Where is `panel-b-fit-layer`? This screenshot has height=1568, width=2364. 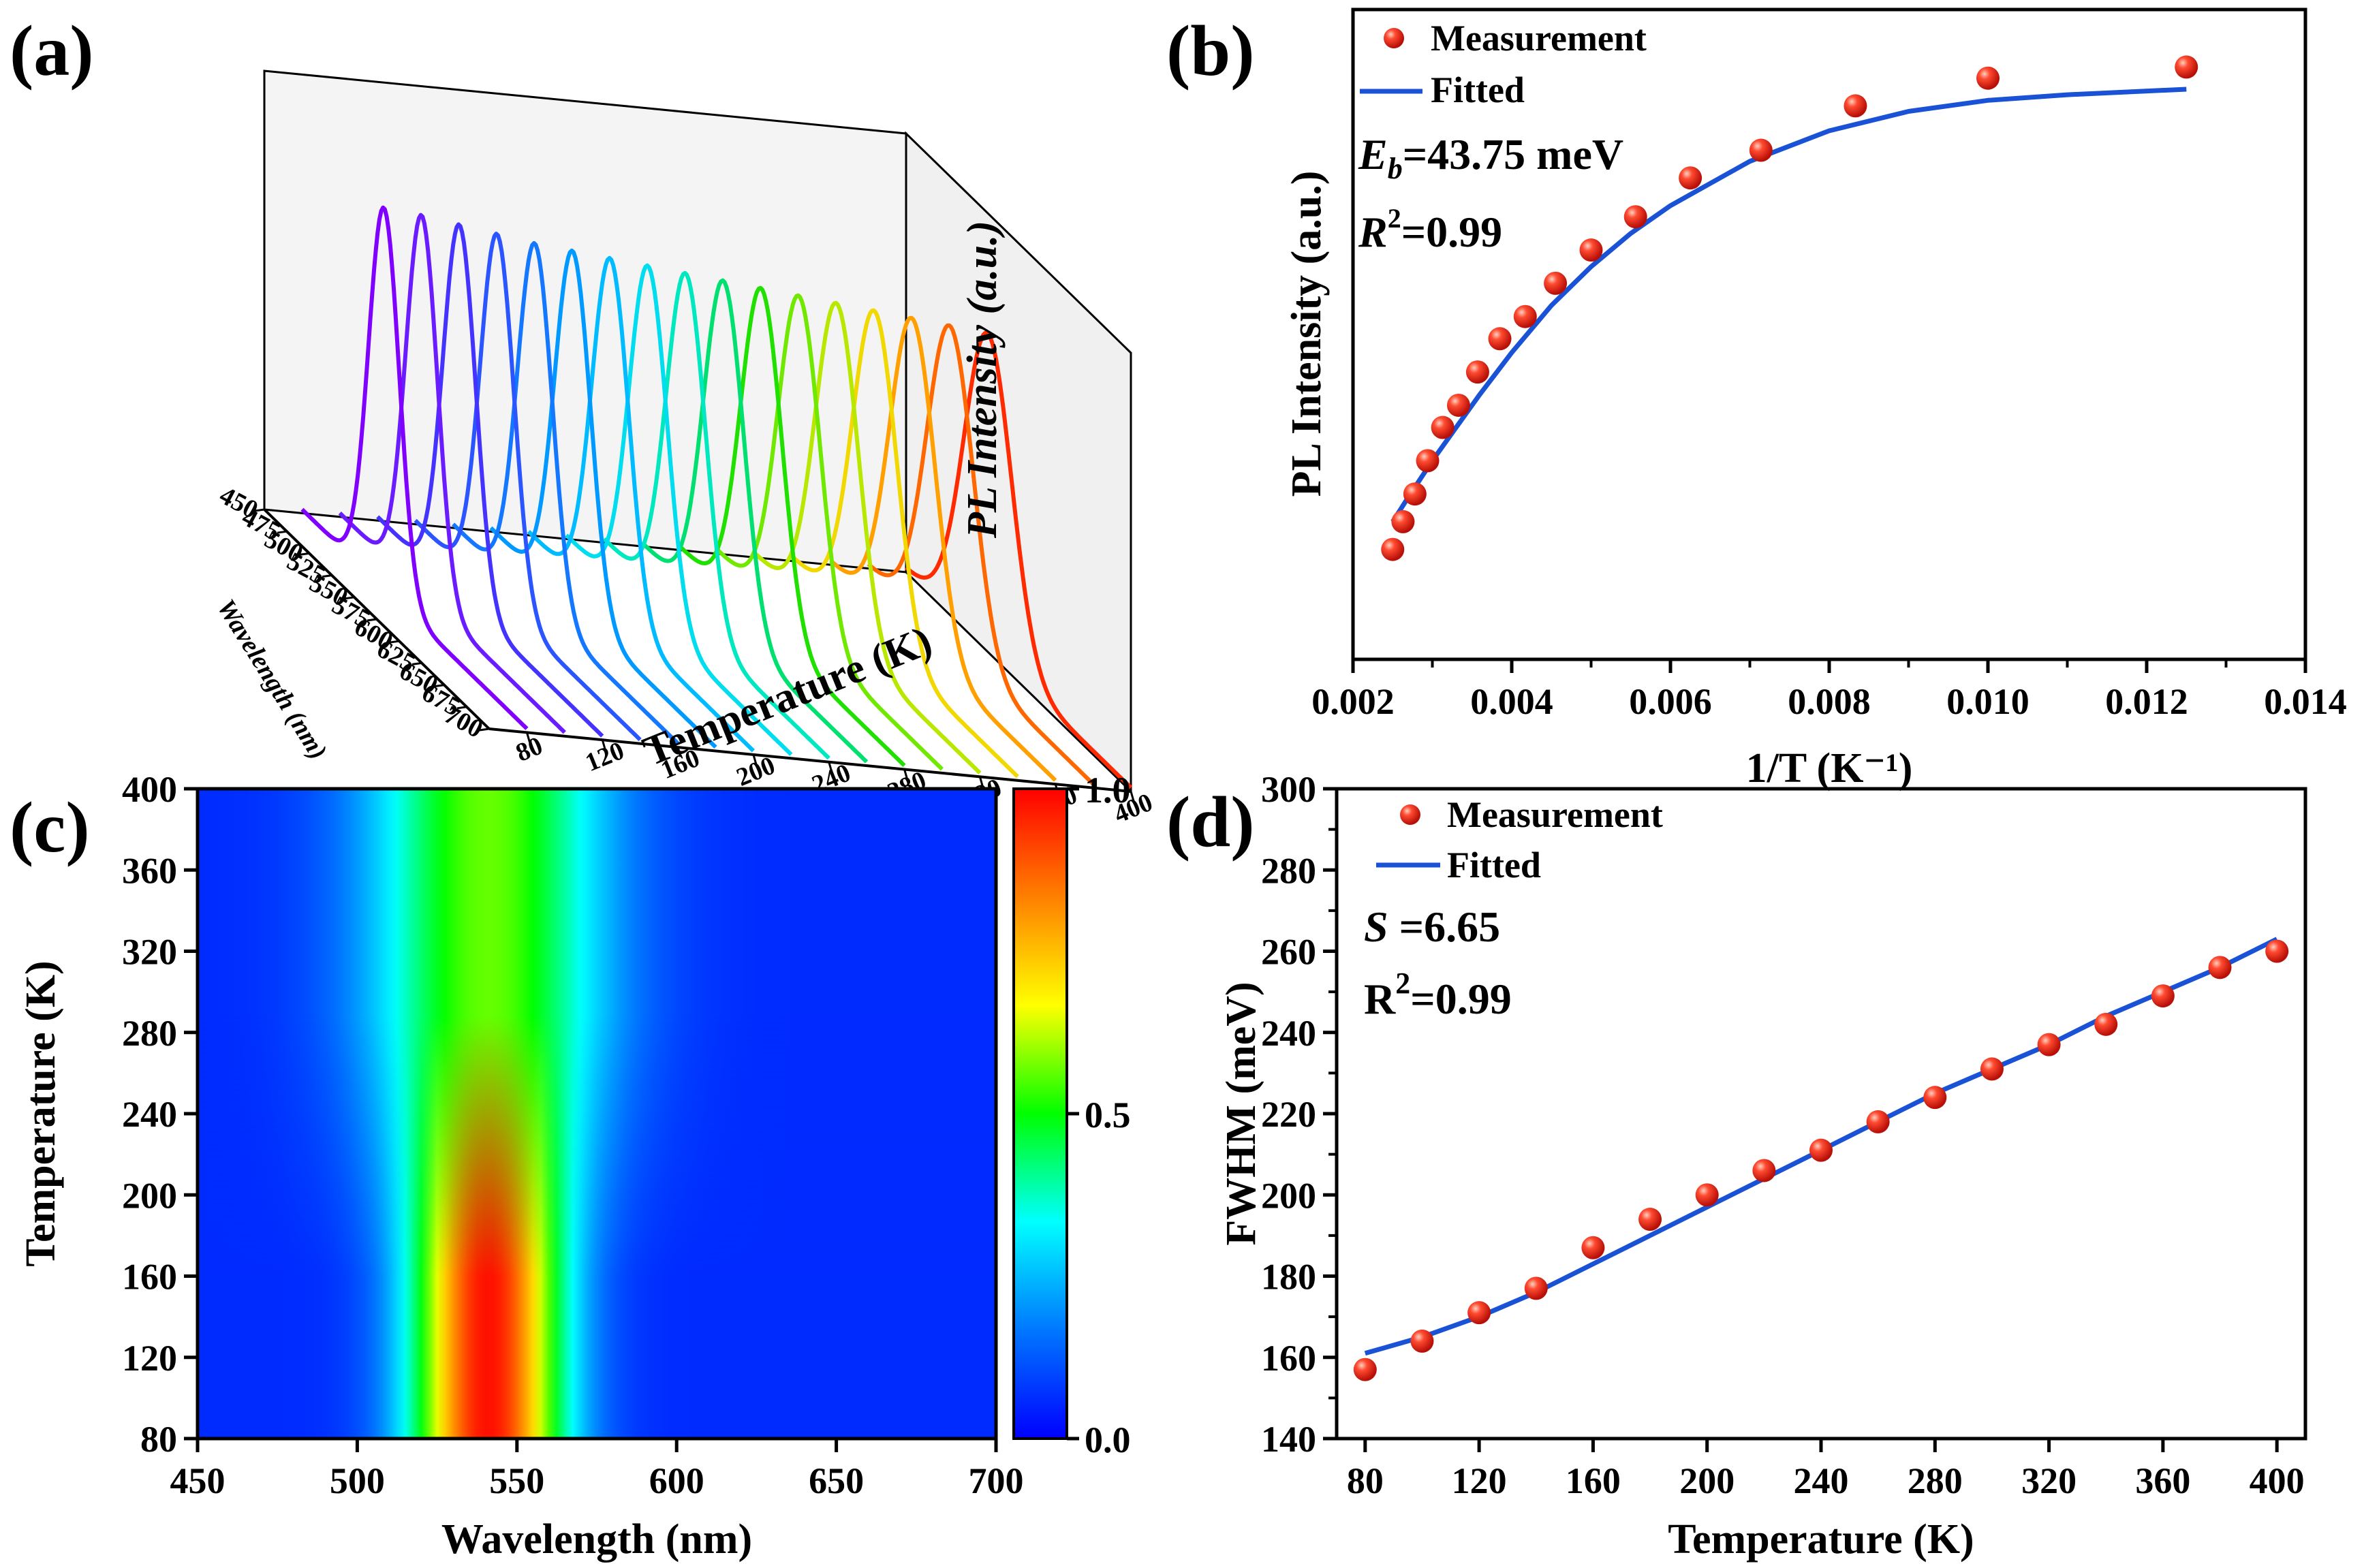
panel-b-fit-layer is located at coordinates (1788, 305).